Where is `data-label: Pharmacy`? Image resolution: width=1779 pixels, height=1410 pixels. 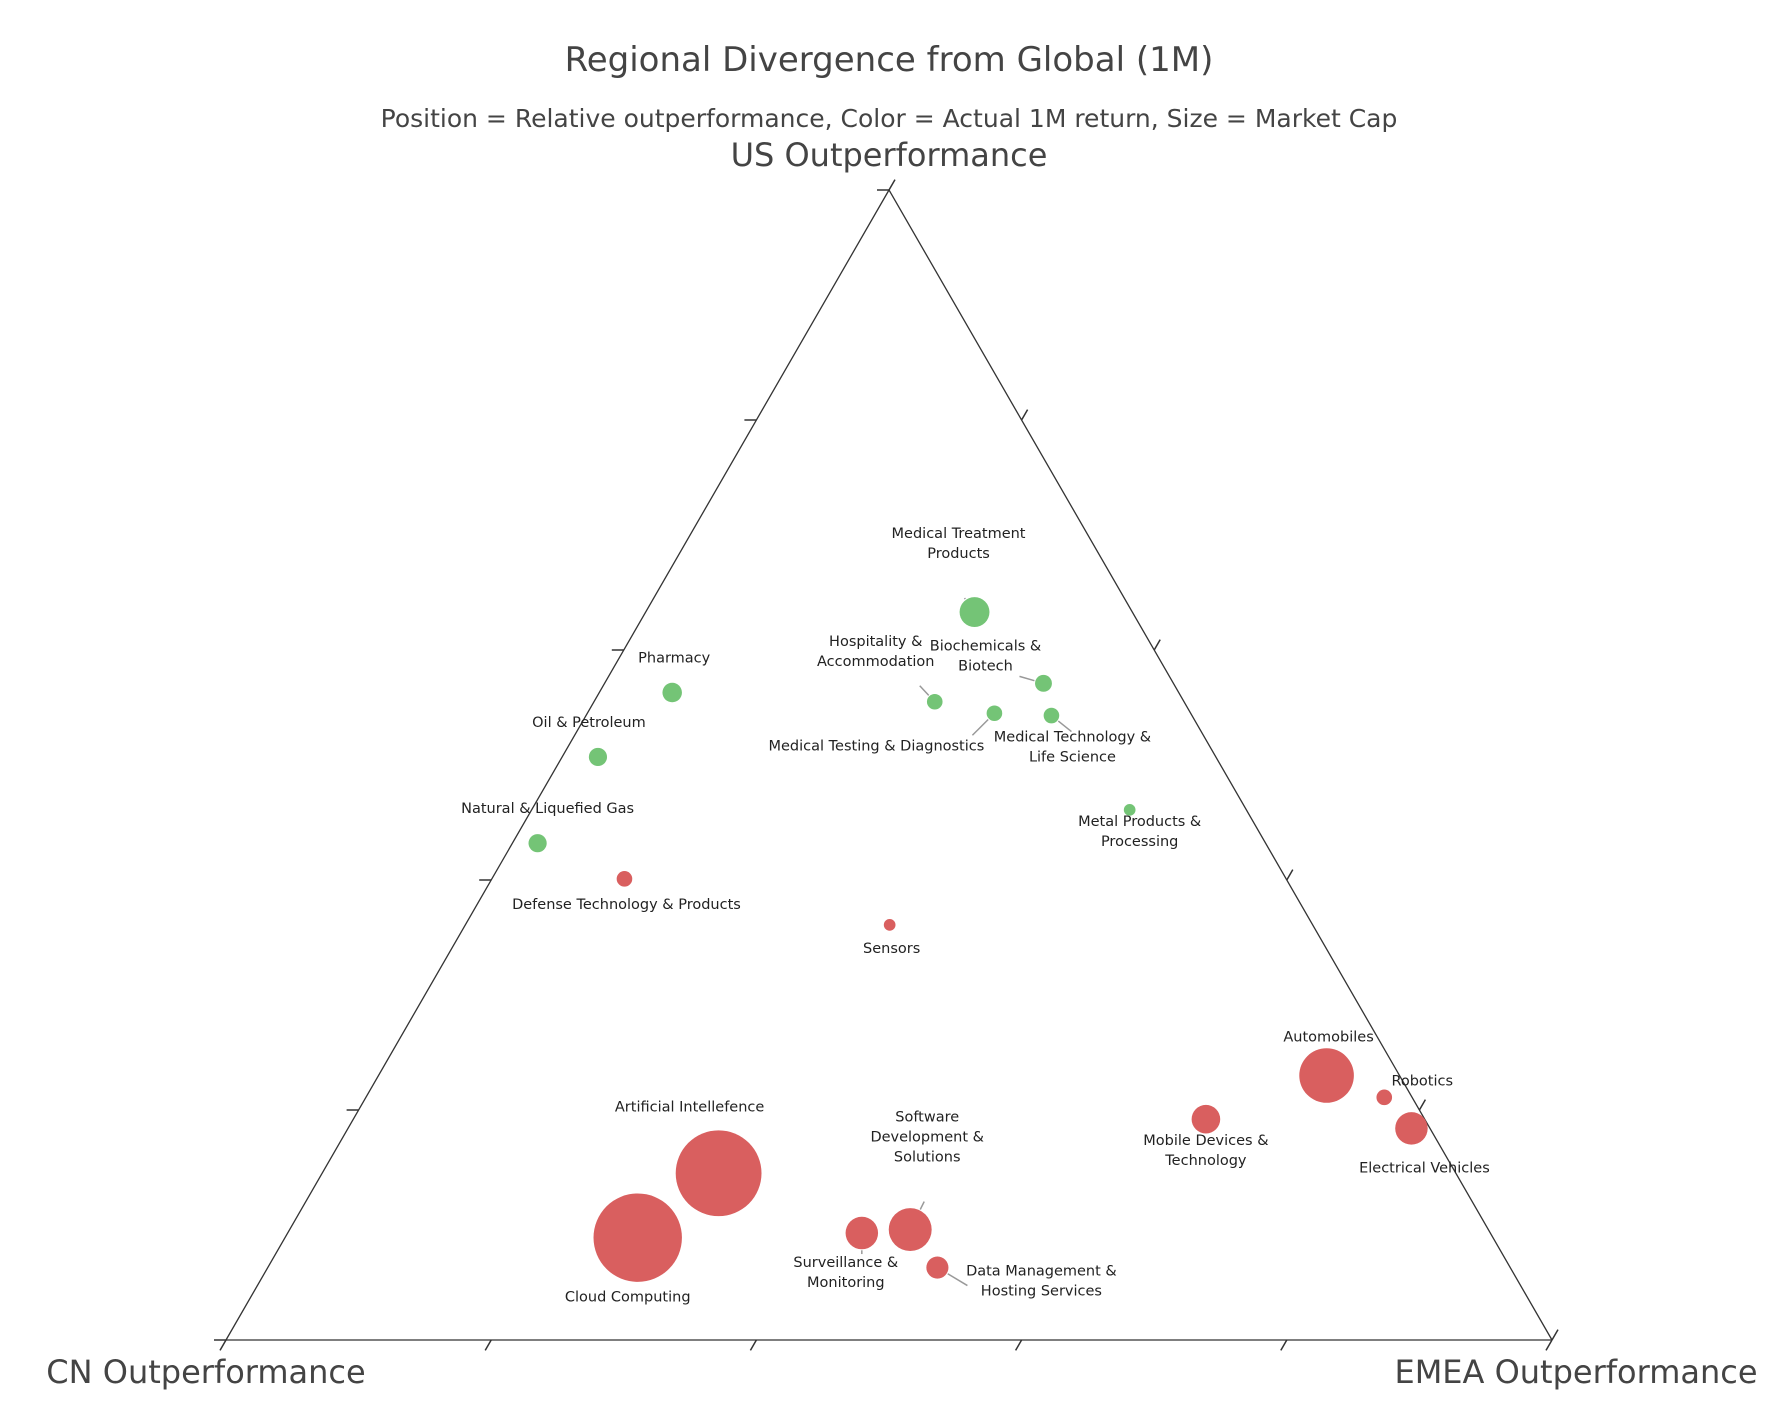 data-label: Pharmacy is located at coordinates (674, 659).